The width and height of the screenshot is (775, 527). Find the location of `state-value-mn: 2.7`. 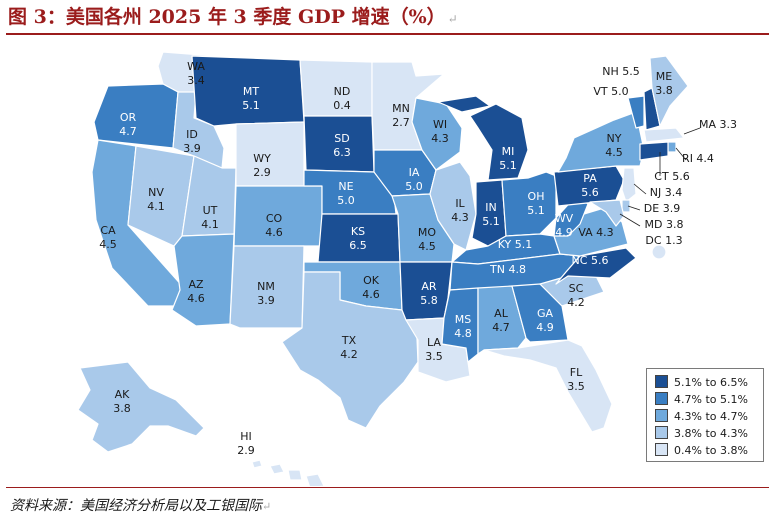

state-value-mn: 2.7 is located at coordinates (401, 122).